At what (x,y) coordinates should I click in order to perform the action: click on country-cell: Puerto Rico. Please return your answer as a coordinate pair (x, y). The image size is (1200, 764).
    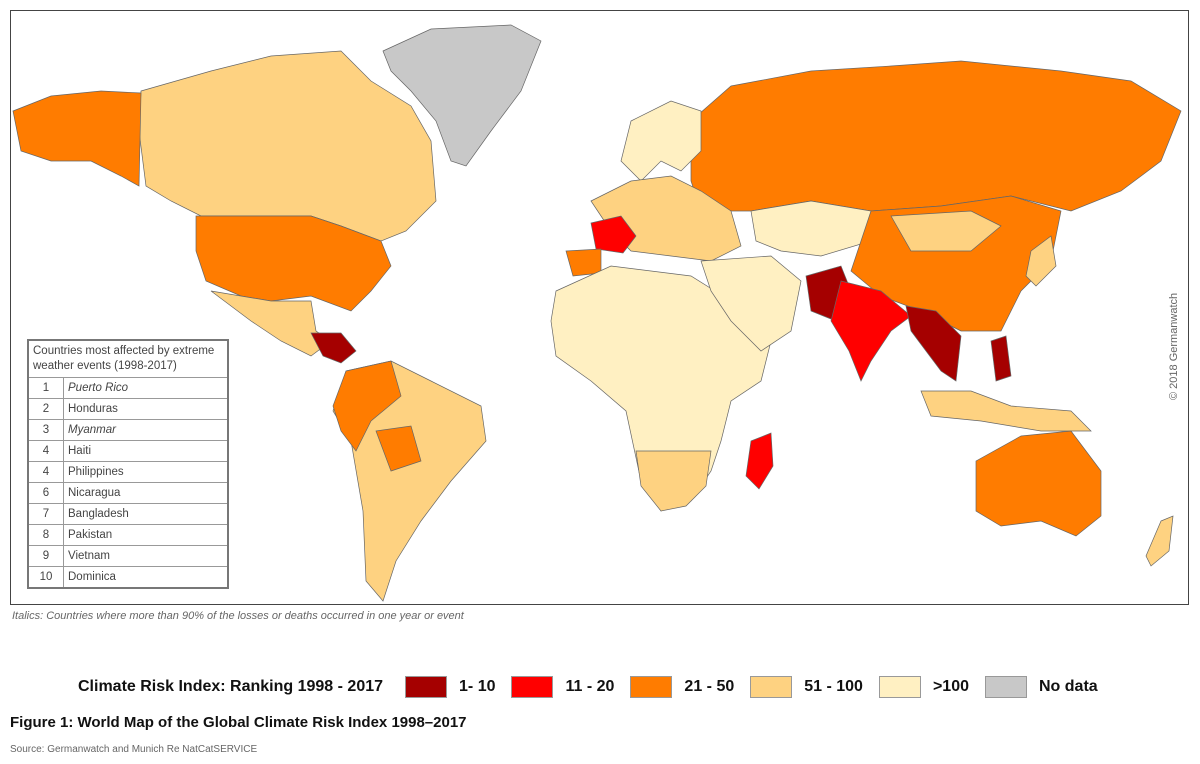
    Looking at the image, I should click on (146, 388).